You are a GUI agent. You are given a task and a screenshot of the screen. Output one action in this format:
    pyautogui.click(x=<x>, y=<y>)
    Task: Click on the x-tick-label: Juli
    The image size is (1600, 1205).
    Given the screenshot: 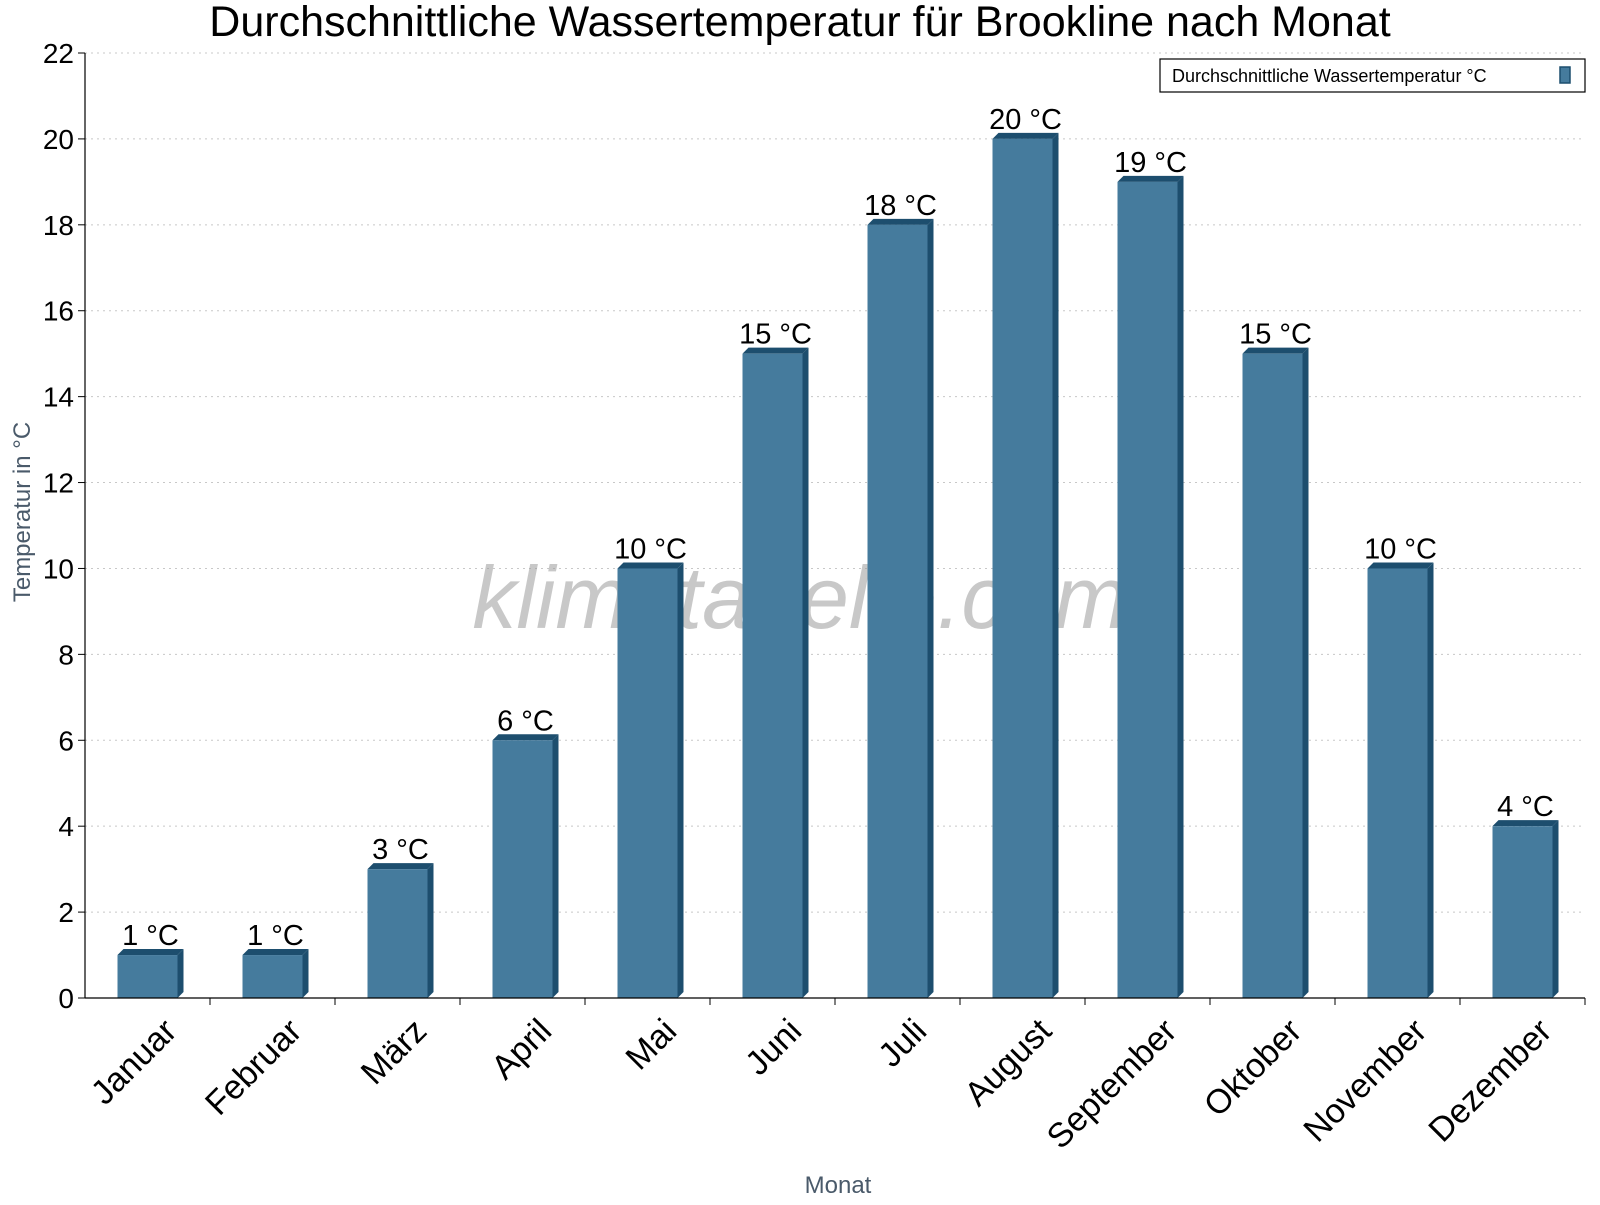 What is the action you would take?
    pyautogui.click(x=902, y=1043)
    